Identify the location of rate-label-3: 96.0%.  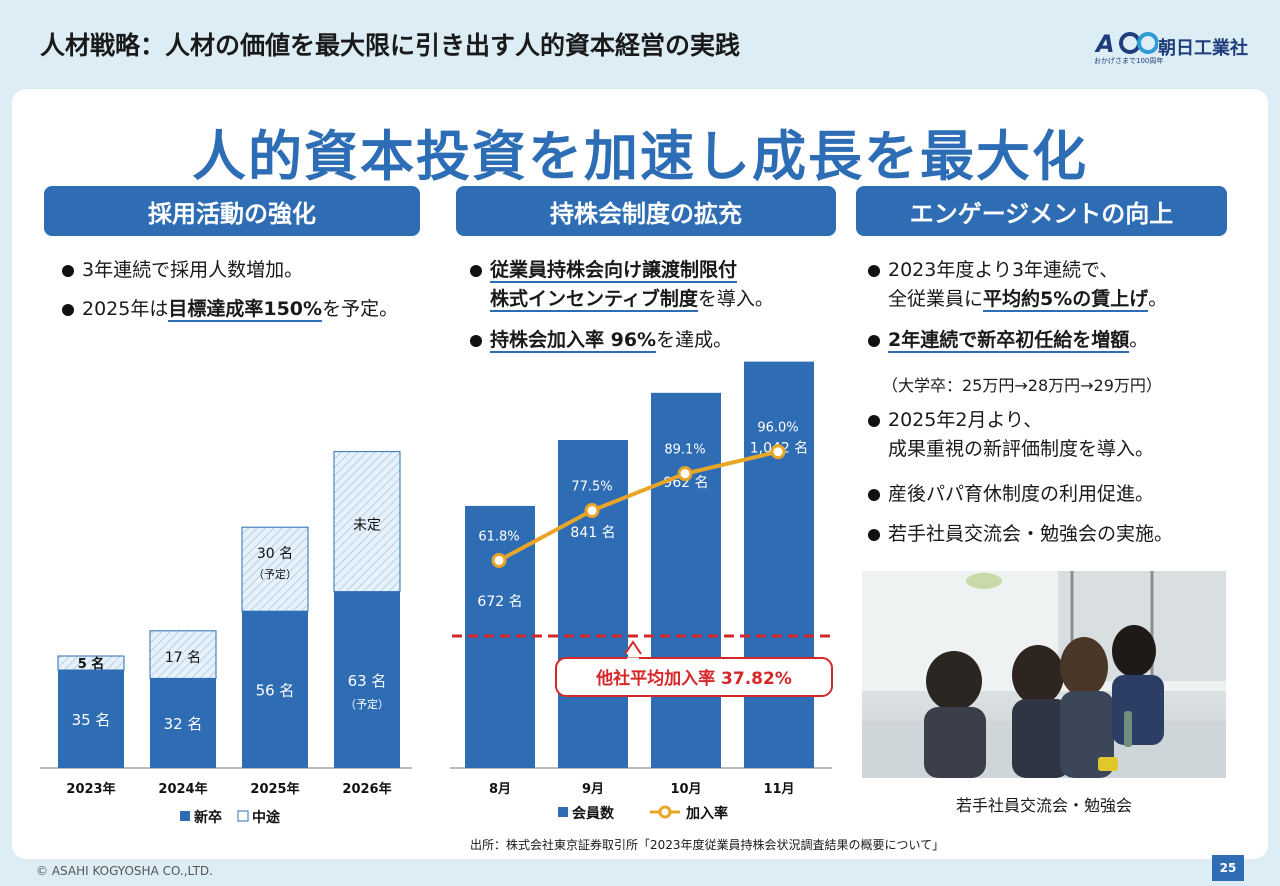
(777, 428).